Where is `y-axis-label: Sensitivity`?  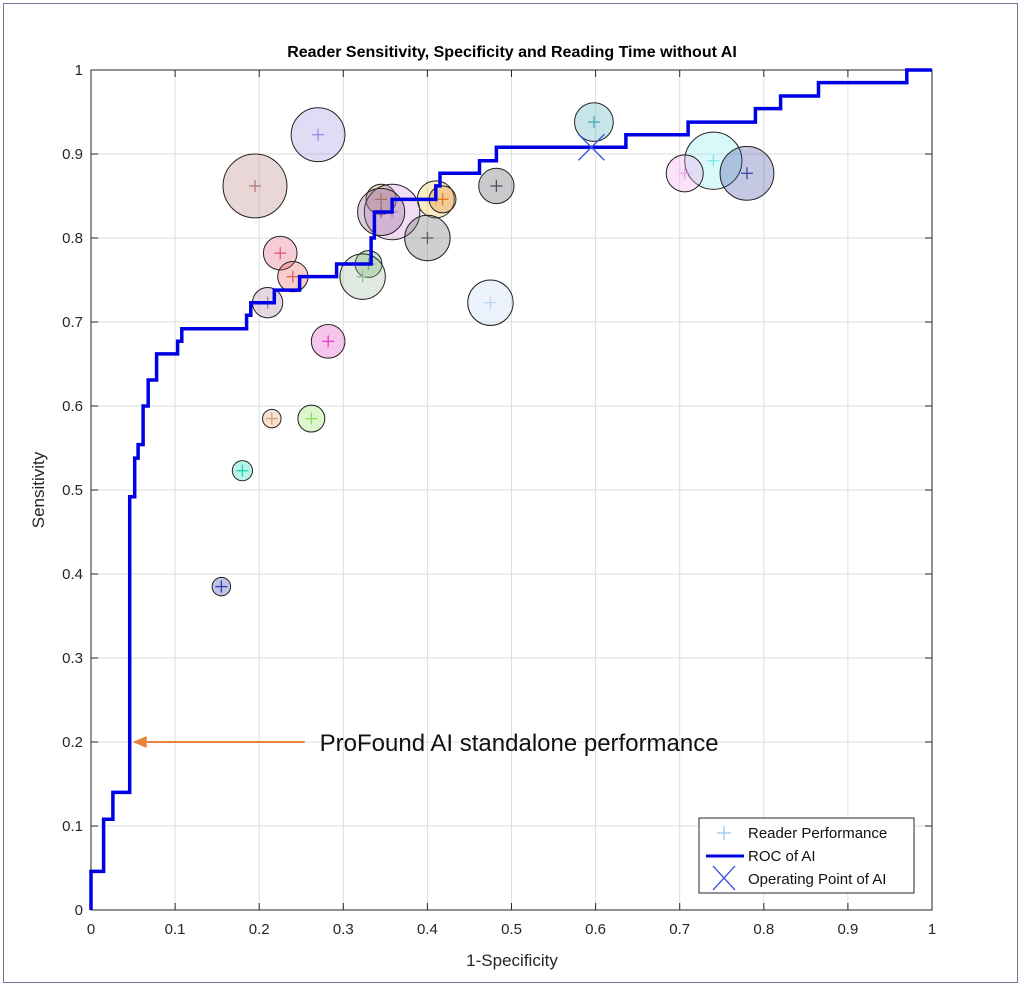
y-axis-label: Sensitivity is located at coordinates (38, 489).